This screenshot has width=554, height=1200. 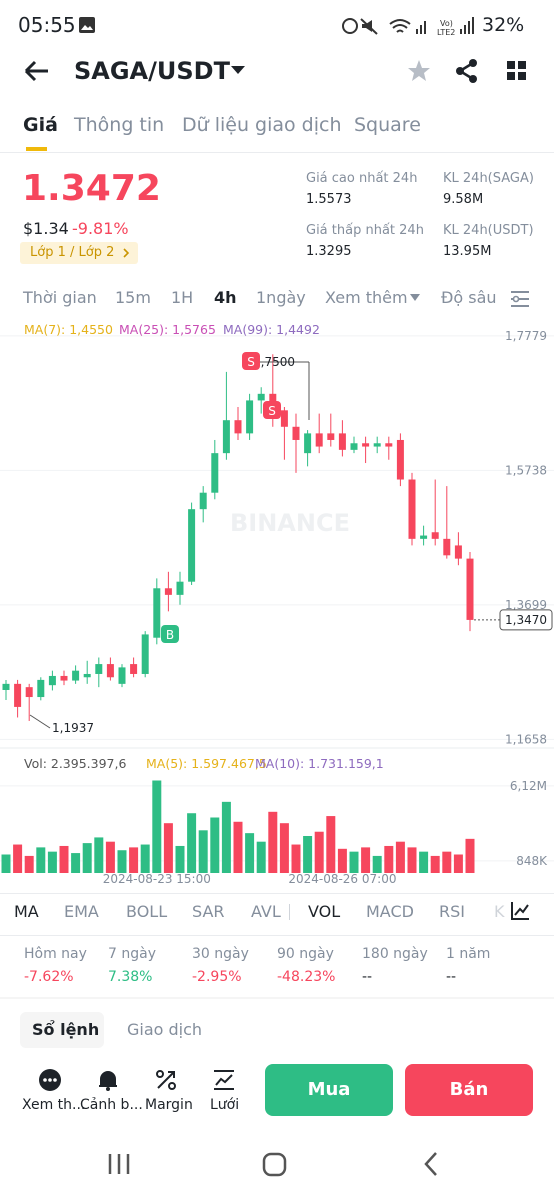 I want to click on indicator: MACD, so click(x=390, y=911).